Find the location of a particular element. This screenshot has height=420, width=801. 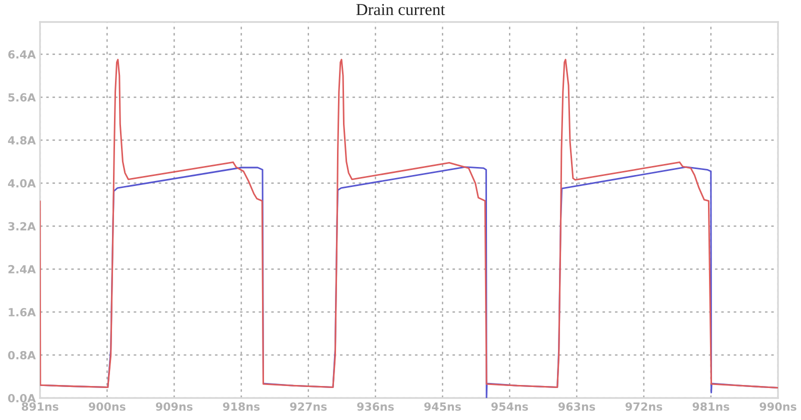

y-tick-label: 6.4A is located at coordinates (22, 54).